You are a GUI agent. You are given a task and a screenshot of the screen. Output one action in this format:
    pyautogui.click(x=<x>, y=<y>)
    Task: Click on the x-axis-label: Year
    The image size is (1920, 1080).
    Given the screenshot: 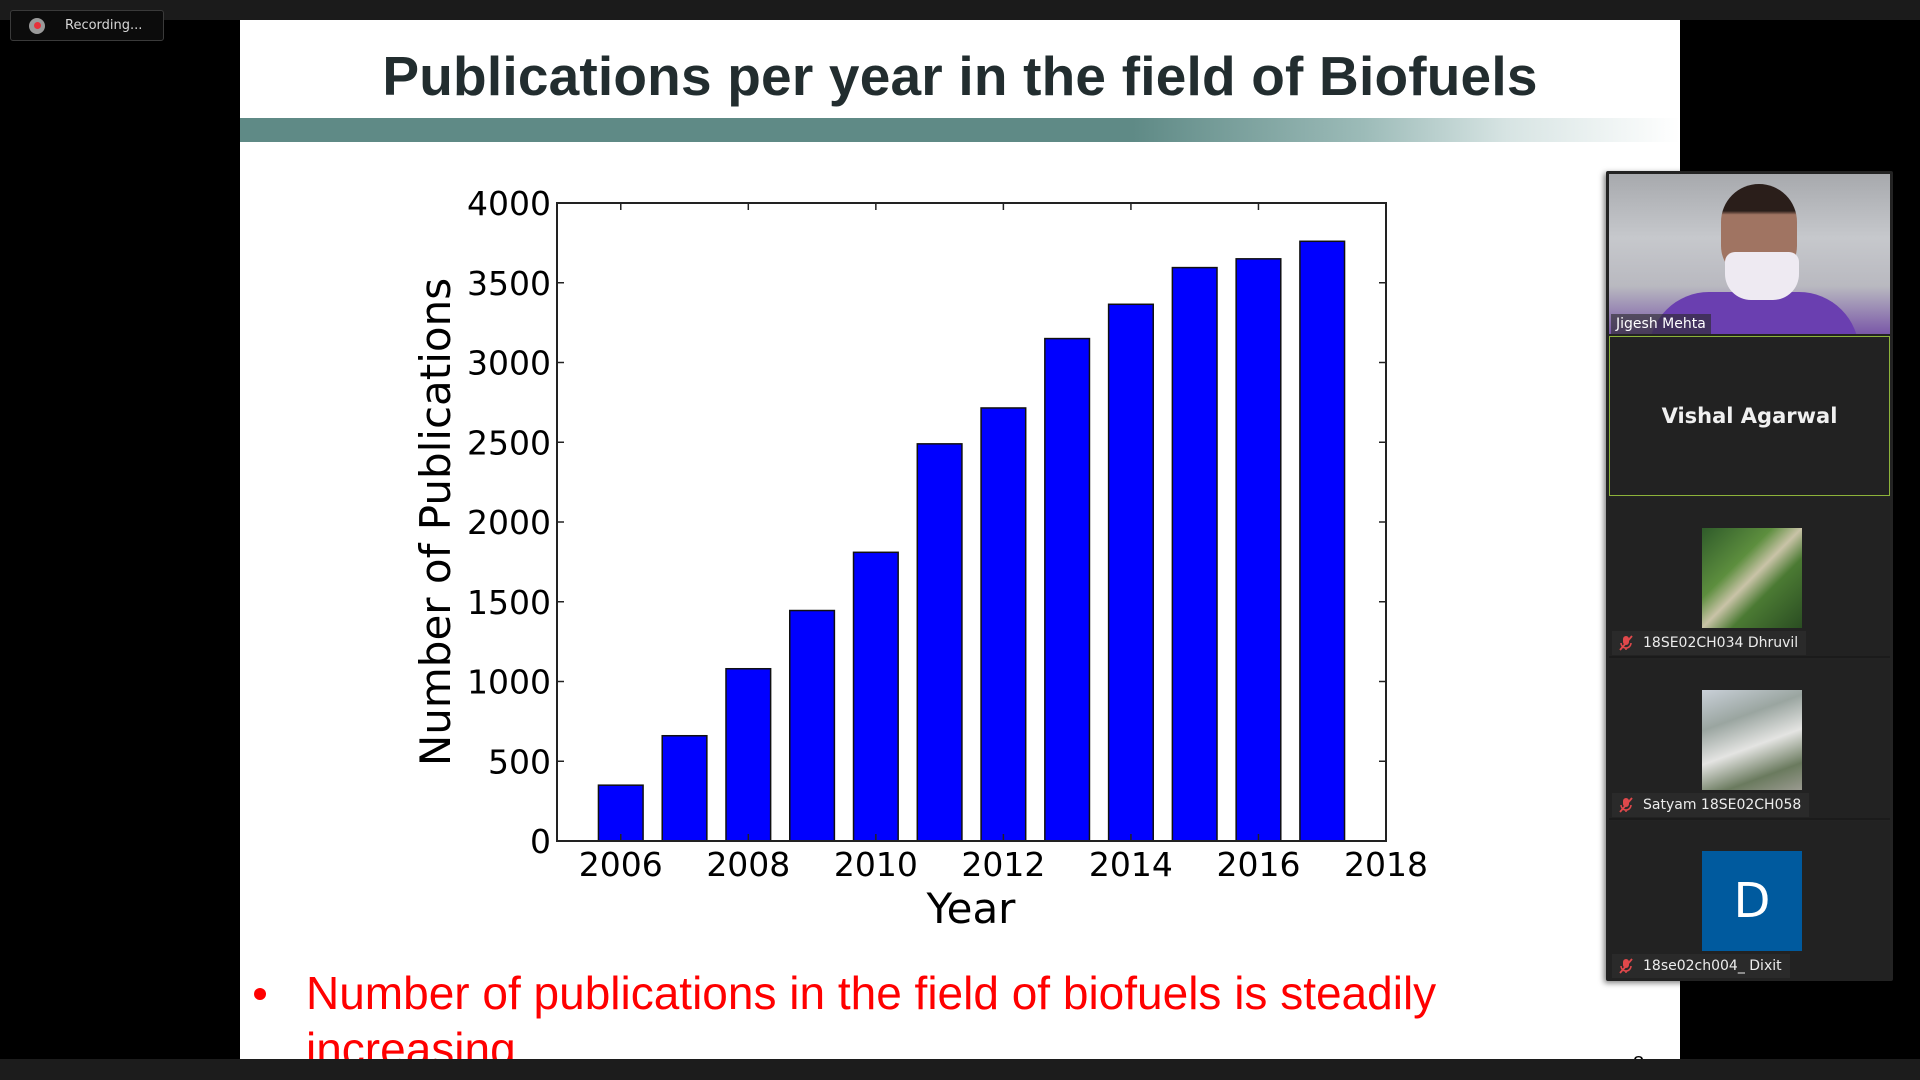 What is the action you would take?
    pyautogui.click(x=971, y=908)
    